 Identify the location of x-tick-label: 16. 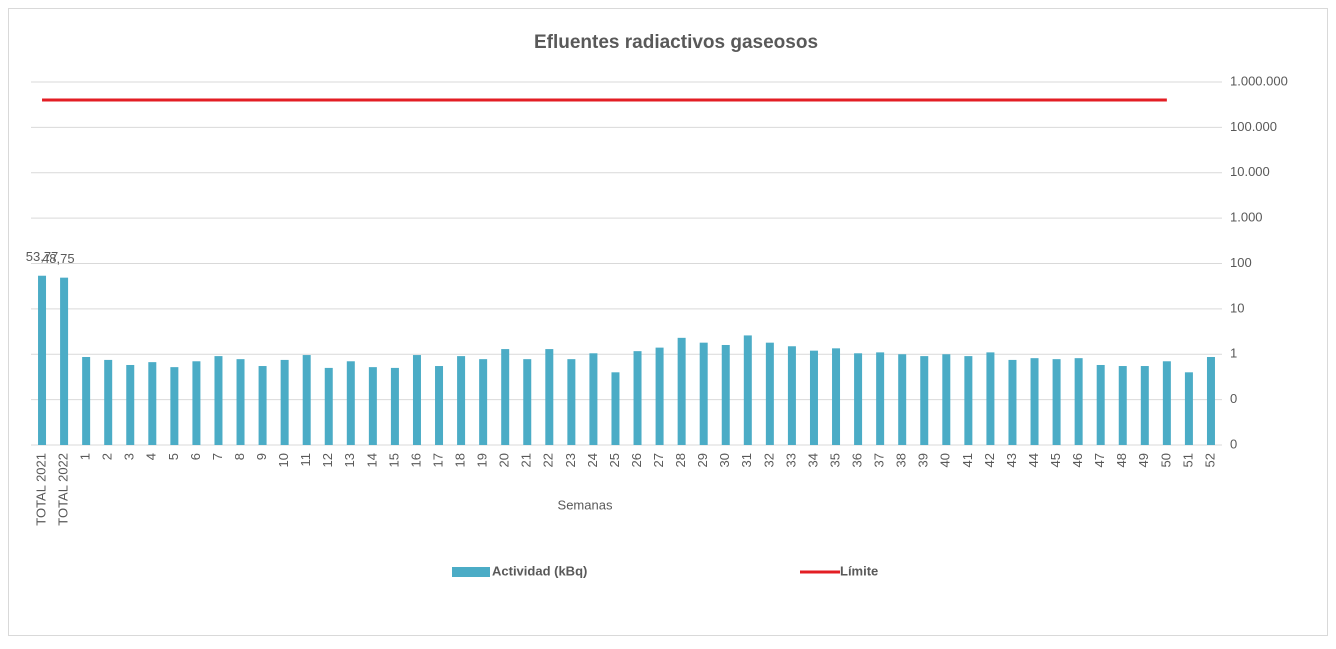
(415, 460).